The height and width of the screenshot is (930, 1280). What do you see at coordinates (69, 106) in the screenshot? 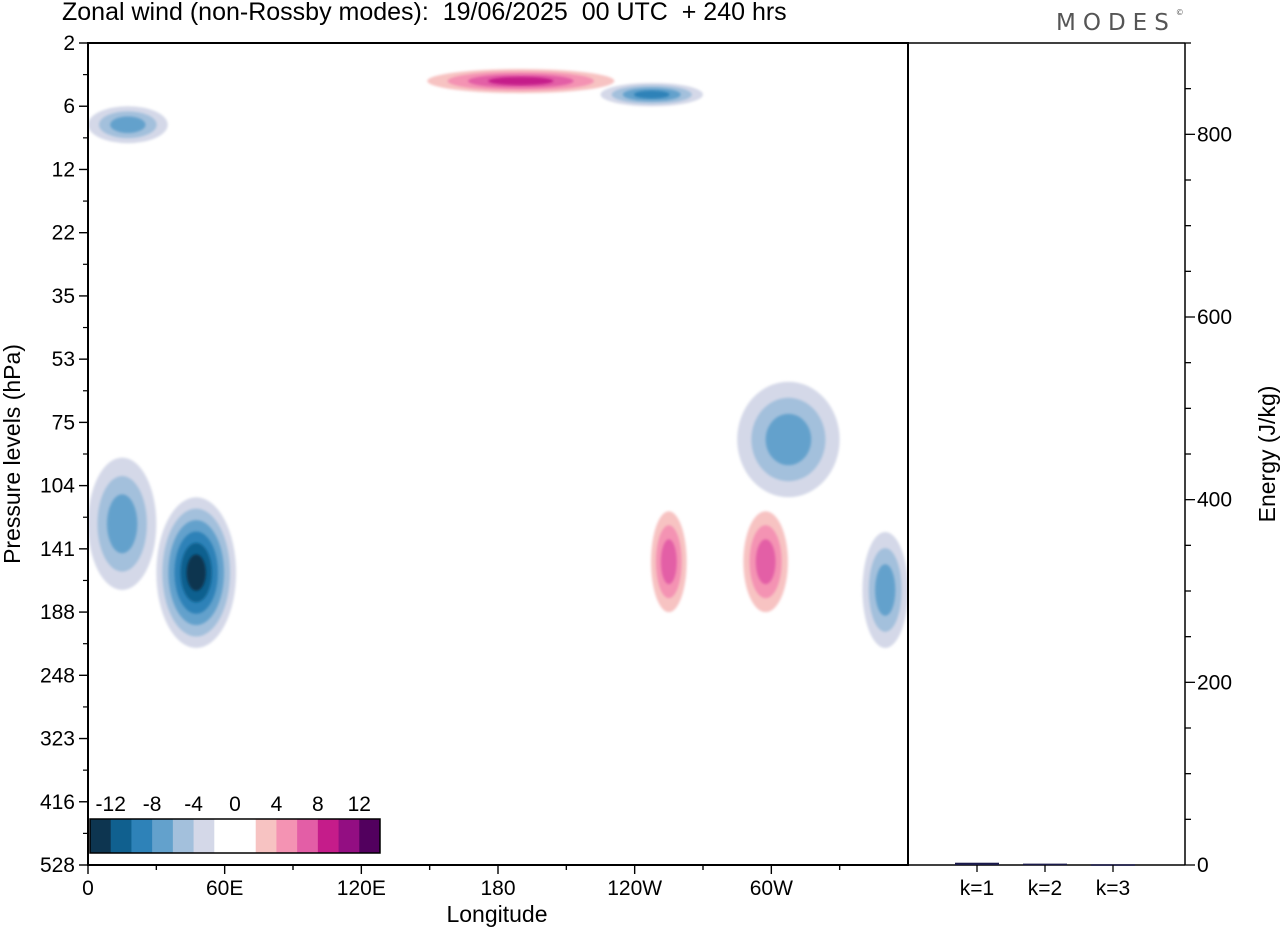
I see `y-tick-label: 6` at bounding box center [69, 106].